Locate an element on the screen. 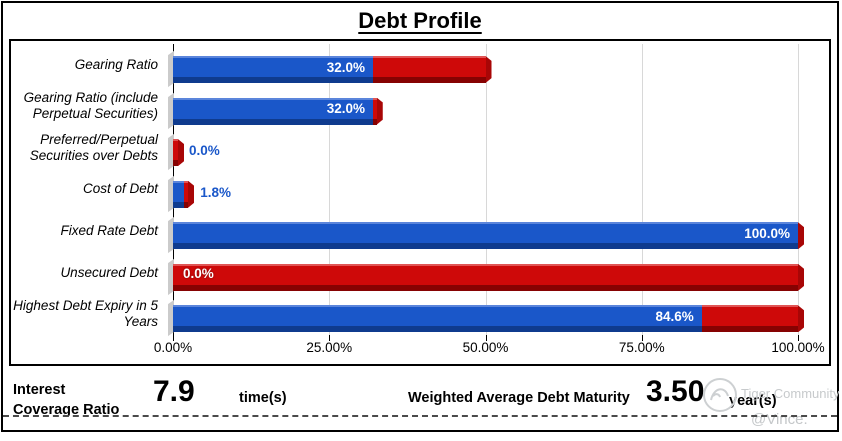 The height and width of the screenshot is (441, 842). page-title: Debt Profile is located at coordinates (420, 21).